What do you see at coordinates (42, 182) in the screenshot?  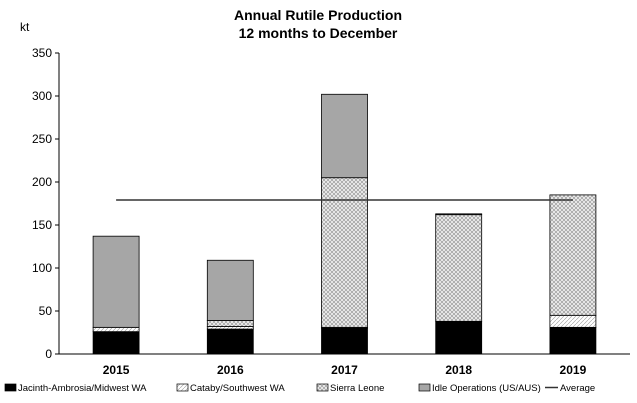 I see `y-tick-label: 200` at bounding box center [42, 182].